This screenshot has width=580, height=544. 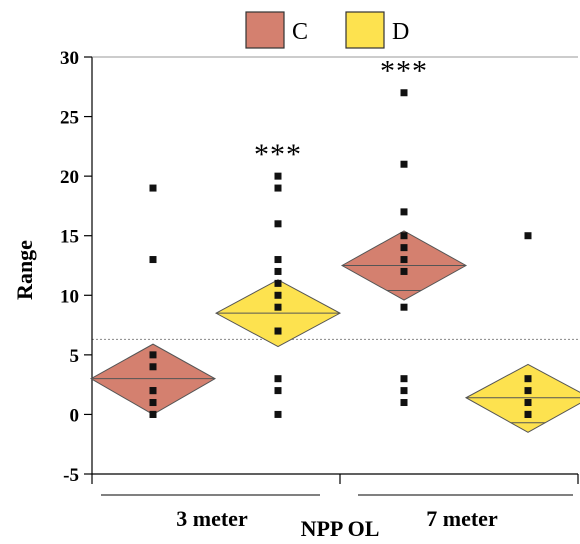 I want to click on x-axis-title: NPP OL, so click(x=340, y=528).